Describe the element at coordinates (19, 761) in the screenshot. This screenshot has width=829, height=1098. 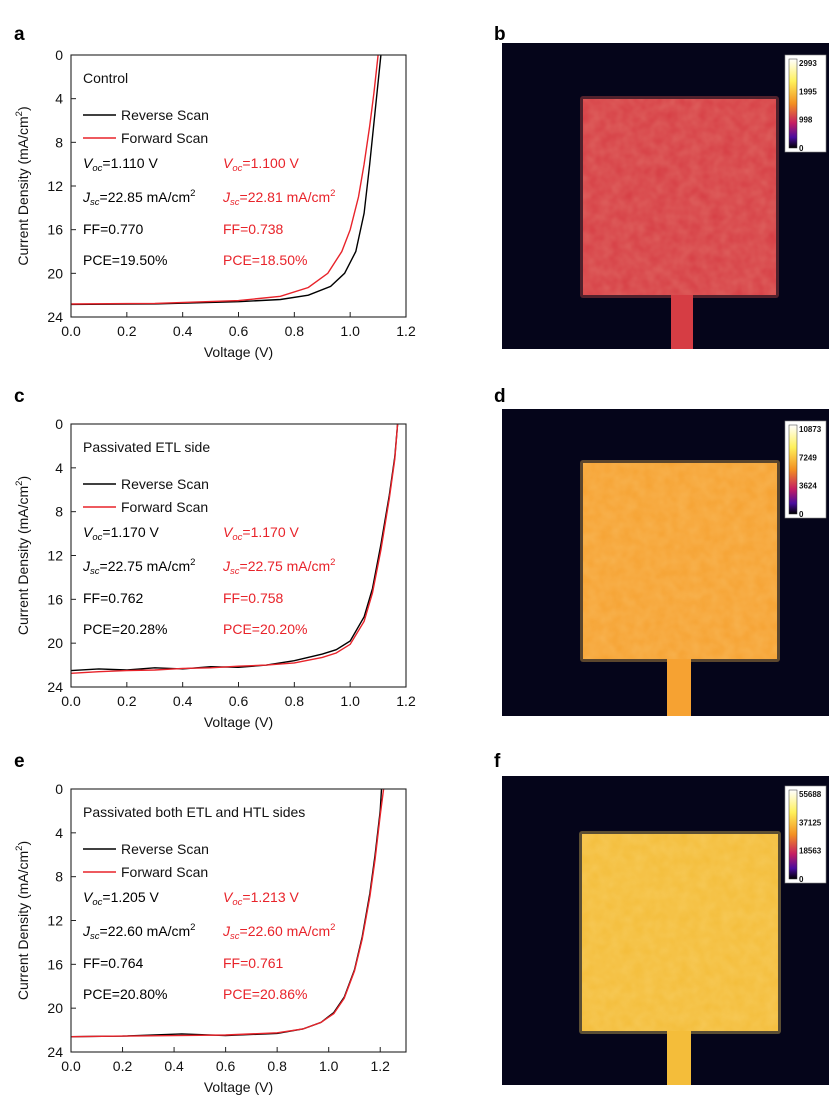
I see `panel-letter-e: e` at that location.